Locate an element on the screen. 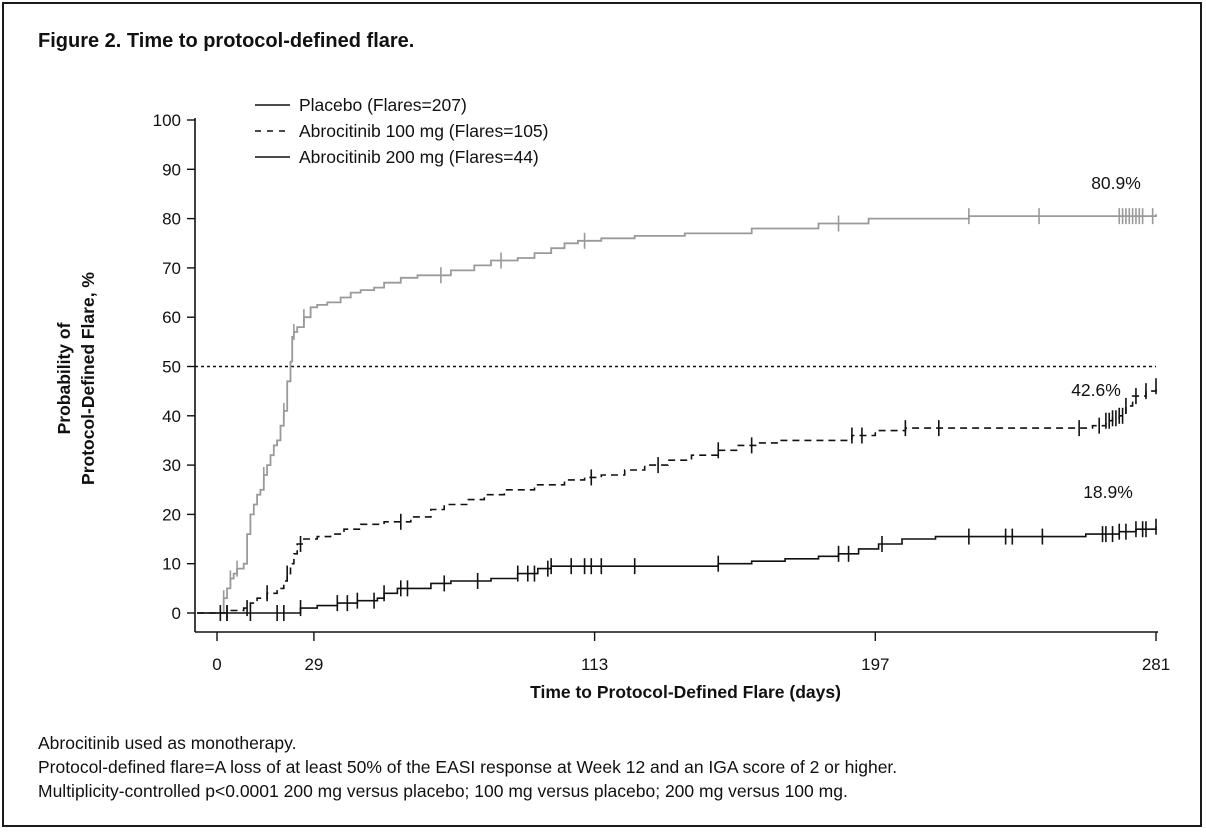 This screenshot has width=1206, height=832. x-tick-label: 281 is located at coordinates (1156, 664).